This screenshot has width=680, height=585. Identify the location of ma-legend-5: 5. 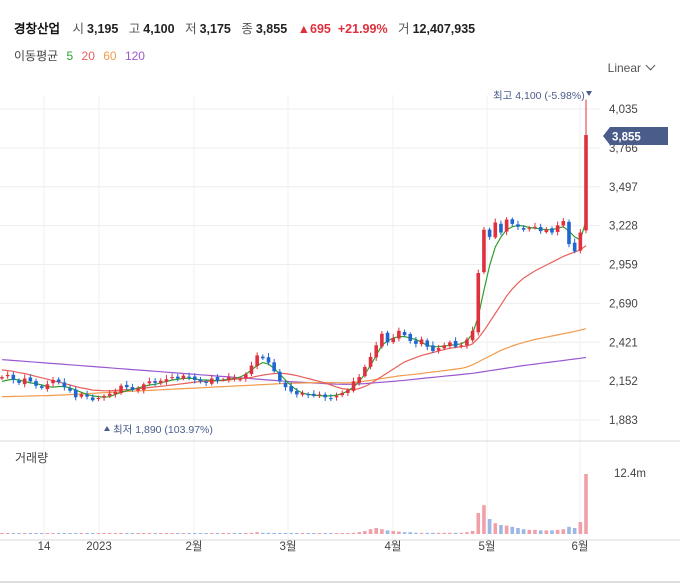
(70, 56).